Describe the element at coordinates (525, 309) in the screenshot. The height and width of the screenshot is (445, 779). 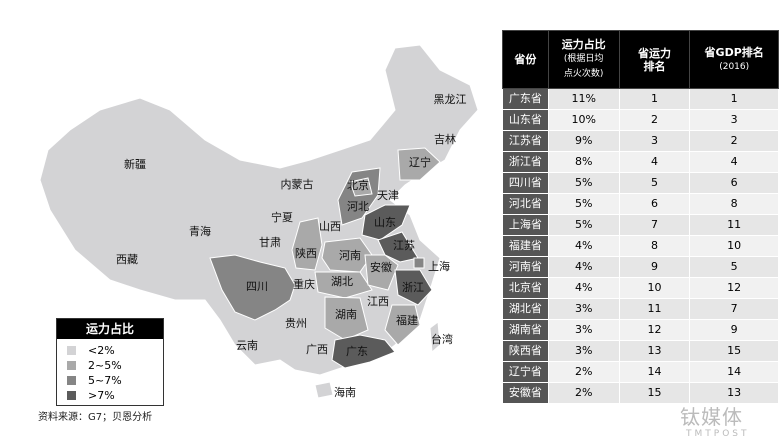
I see `cell-province: 湖北省` at that location.